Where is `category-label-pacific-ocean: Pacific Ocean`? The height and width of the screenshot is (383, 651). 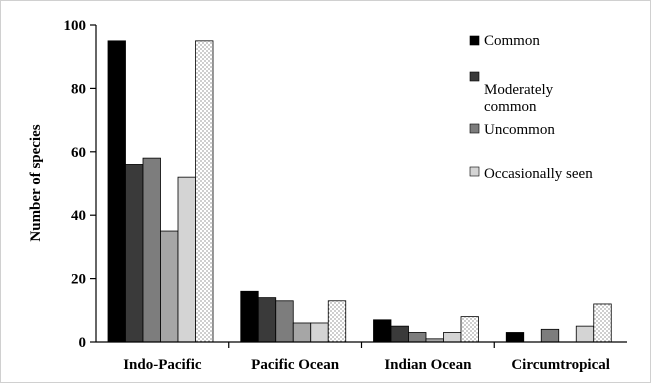
category-label-pacific-ocean: Pacific Ocean is located at coordinates (295, 365).